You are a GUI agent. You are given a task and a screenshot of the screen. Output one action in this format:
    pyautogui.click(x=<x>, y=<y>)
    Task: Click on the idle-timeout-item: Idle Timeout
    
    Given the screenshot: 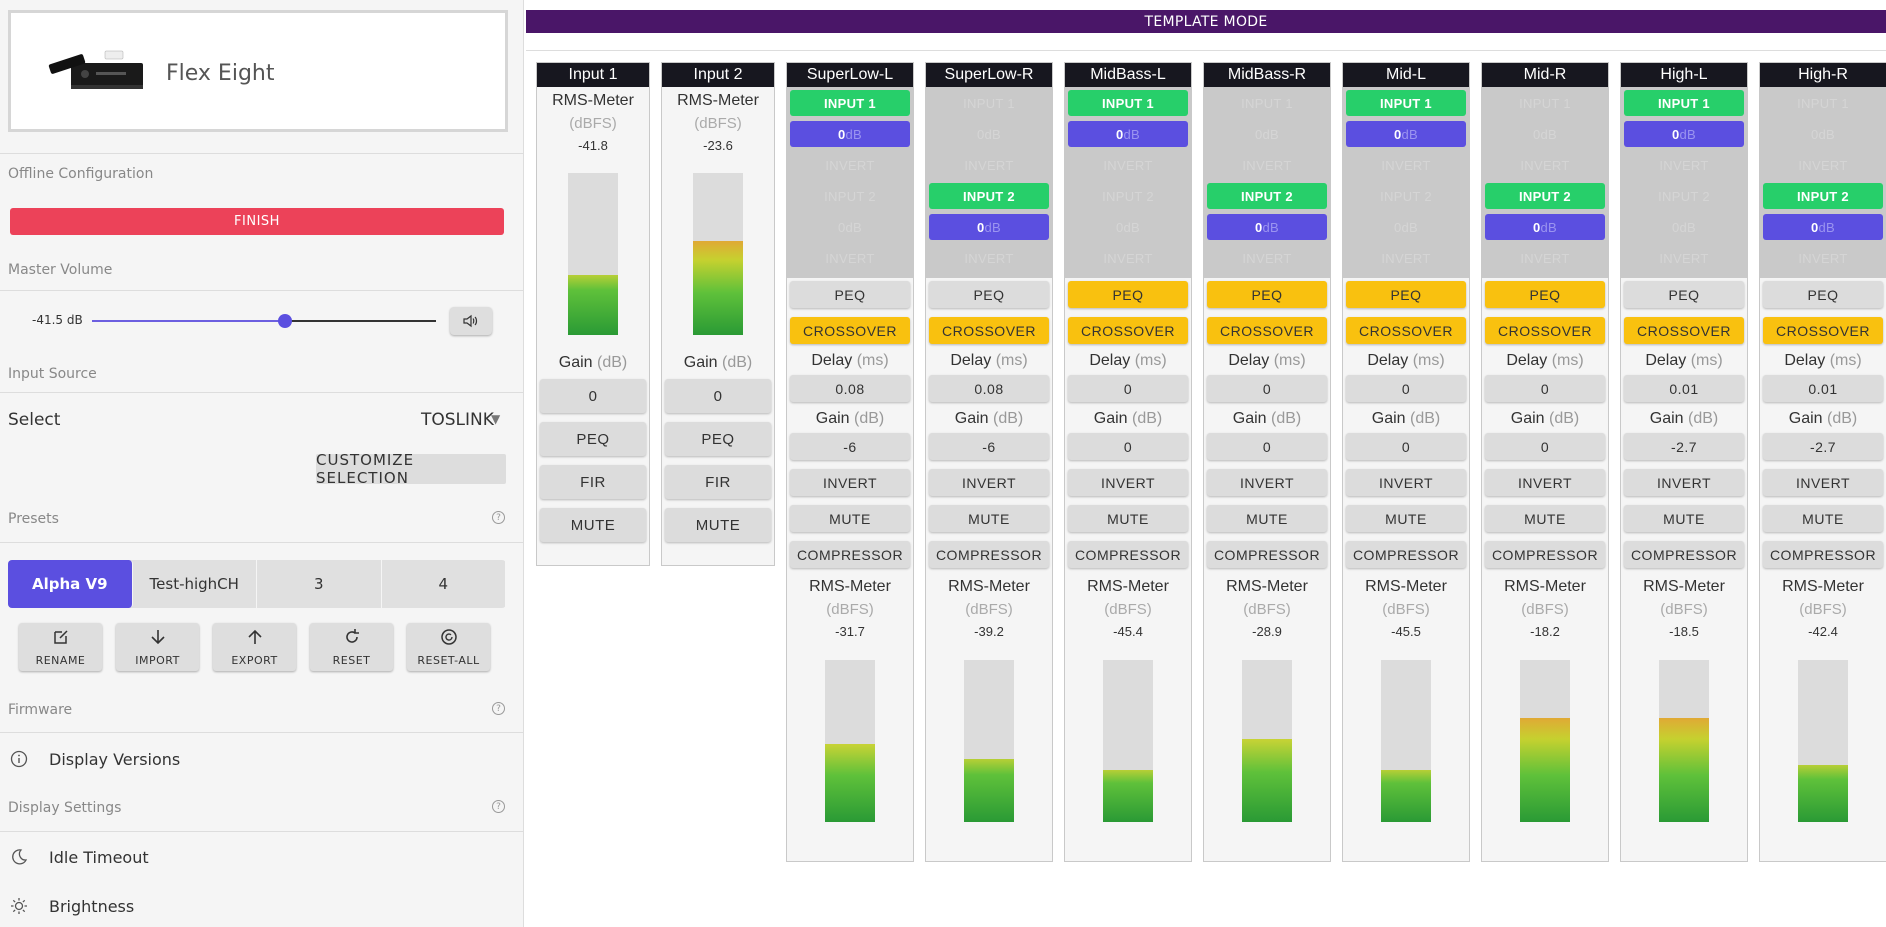 What is the action you would take?
    pyautogui.click(x=262, y=858)
    